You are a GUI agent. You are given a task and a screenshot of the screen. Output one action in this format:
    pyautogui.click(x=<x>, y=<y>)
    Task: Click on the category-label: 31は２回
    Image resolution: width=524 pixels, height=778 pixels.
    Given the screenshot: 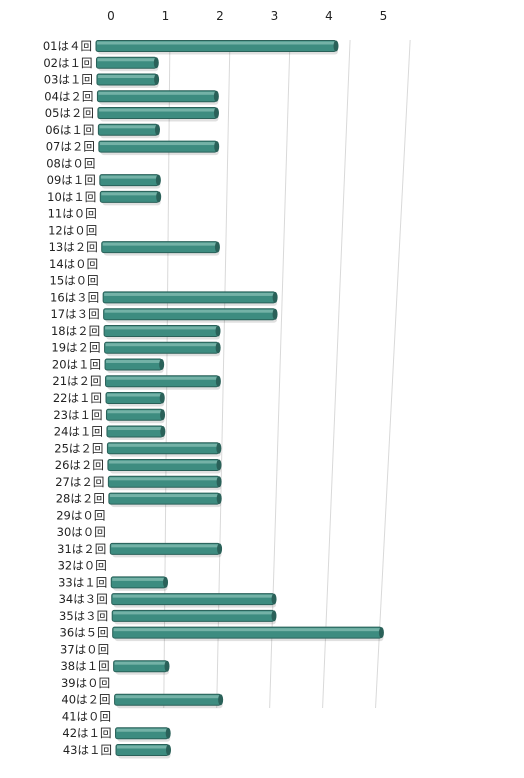 What is the action you would take?
    pyautogui.click(x=81, y=549)
    